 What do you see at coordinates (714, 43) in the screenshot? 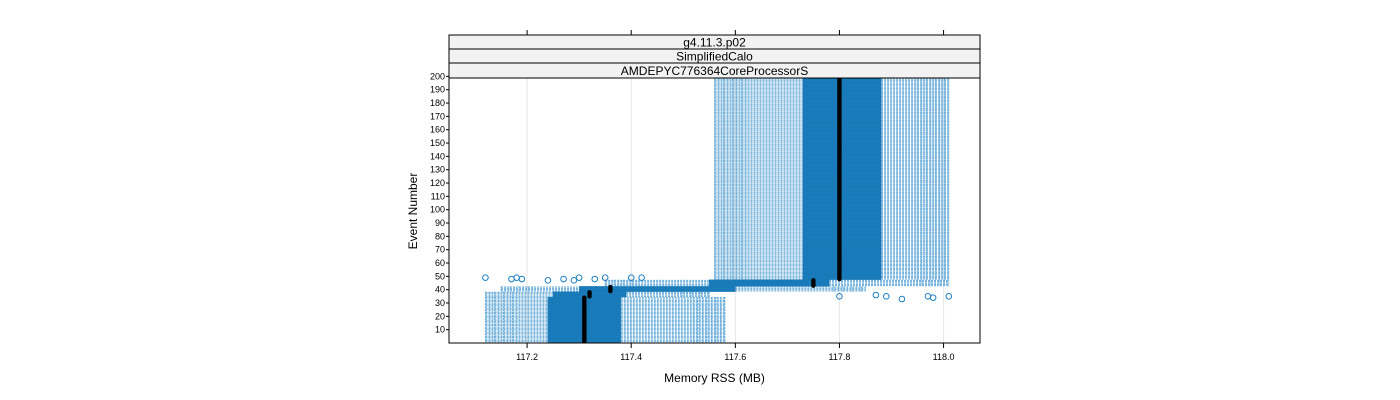
I see `strip-1-label: g4.11.3.p02` at bounding box center [714, 43].